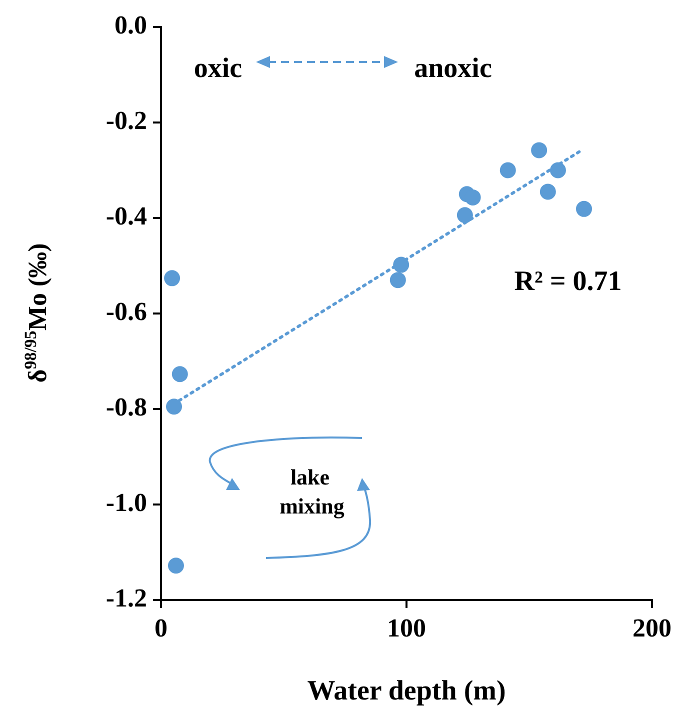 The image size is (684, 713). Describe the element at coordinates (218, 68) in the screenshot. I see `annotation: oxic` at that location.